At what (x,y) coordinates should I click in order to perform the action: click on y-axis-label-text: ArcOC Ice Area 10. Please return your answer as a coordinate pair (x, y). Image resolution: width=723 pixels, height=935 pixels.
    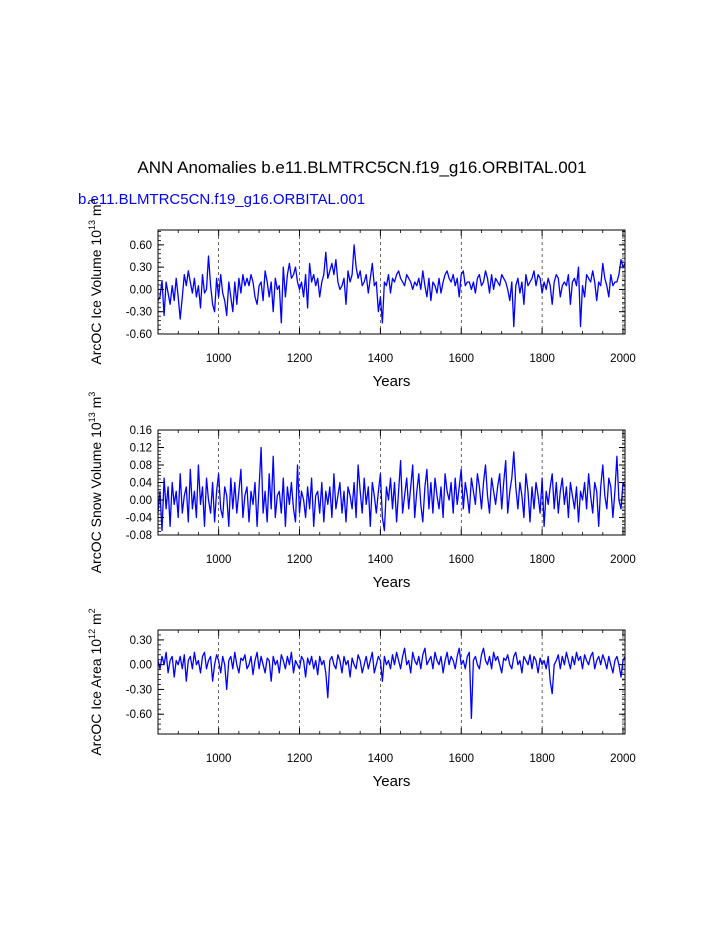
    Looking at the image, I should click on (96, 697).